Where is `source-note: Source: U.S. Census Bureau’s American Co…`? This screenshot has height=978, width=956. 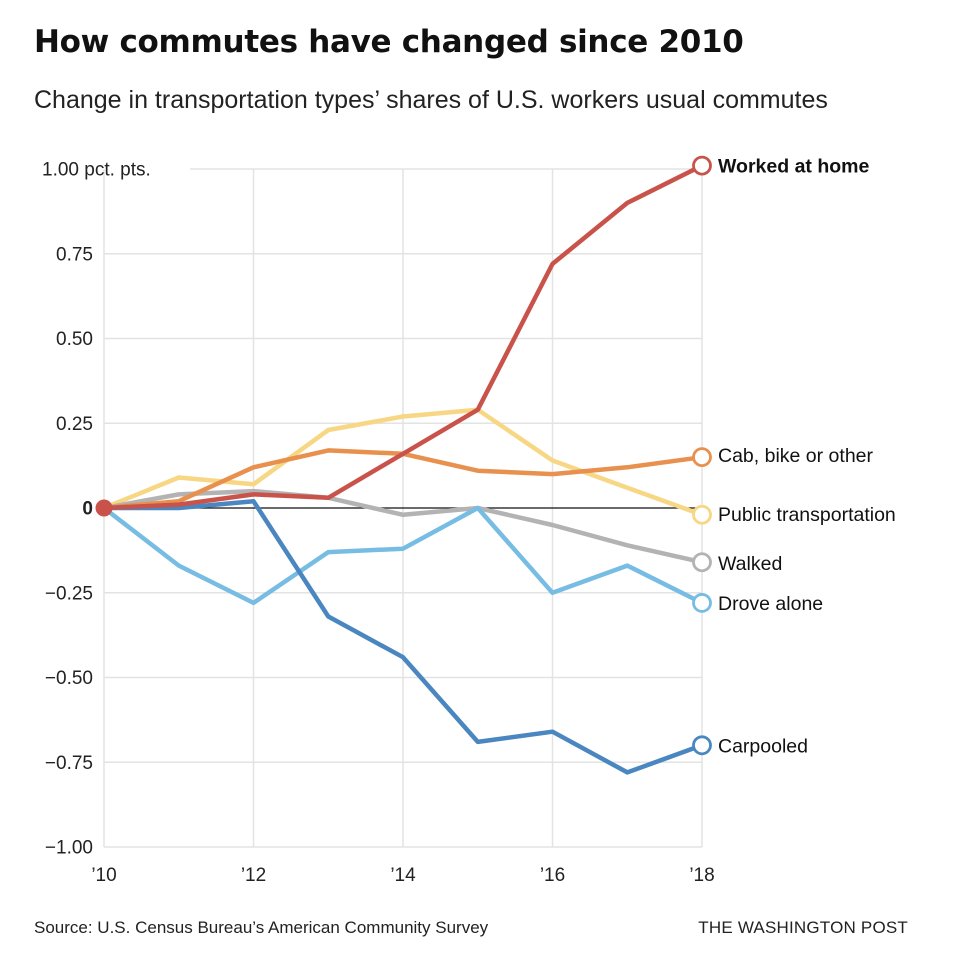
source-note: Source: U.S. Census Bureau’s American Co… is located at coordinates (261, 927).